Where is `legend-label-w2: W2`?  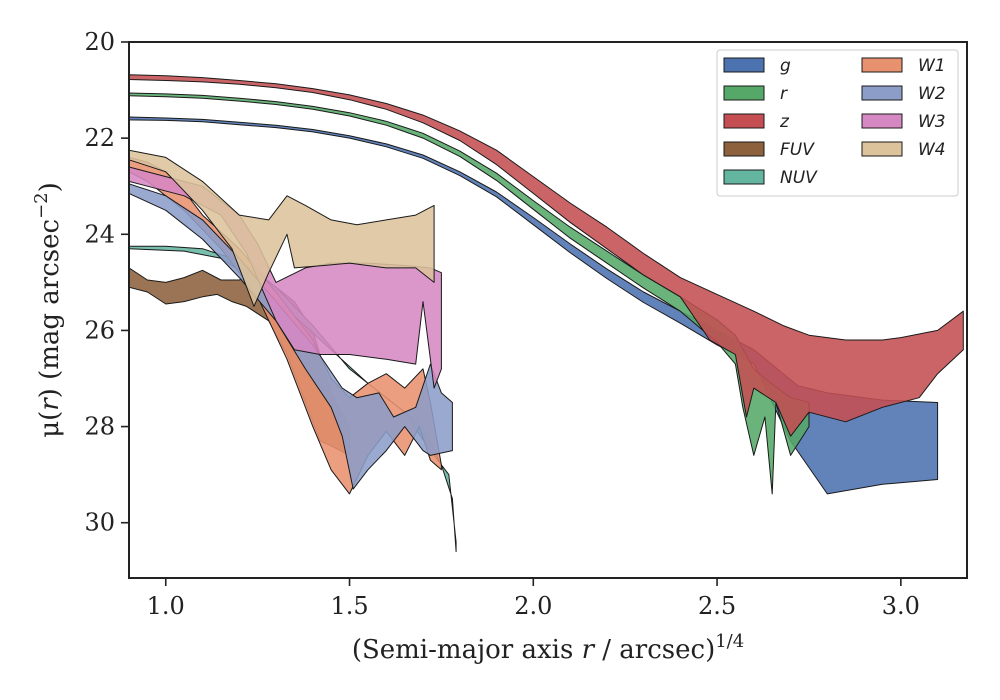 legend-label-w2: W2 is located at coordinates (932, 94).